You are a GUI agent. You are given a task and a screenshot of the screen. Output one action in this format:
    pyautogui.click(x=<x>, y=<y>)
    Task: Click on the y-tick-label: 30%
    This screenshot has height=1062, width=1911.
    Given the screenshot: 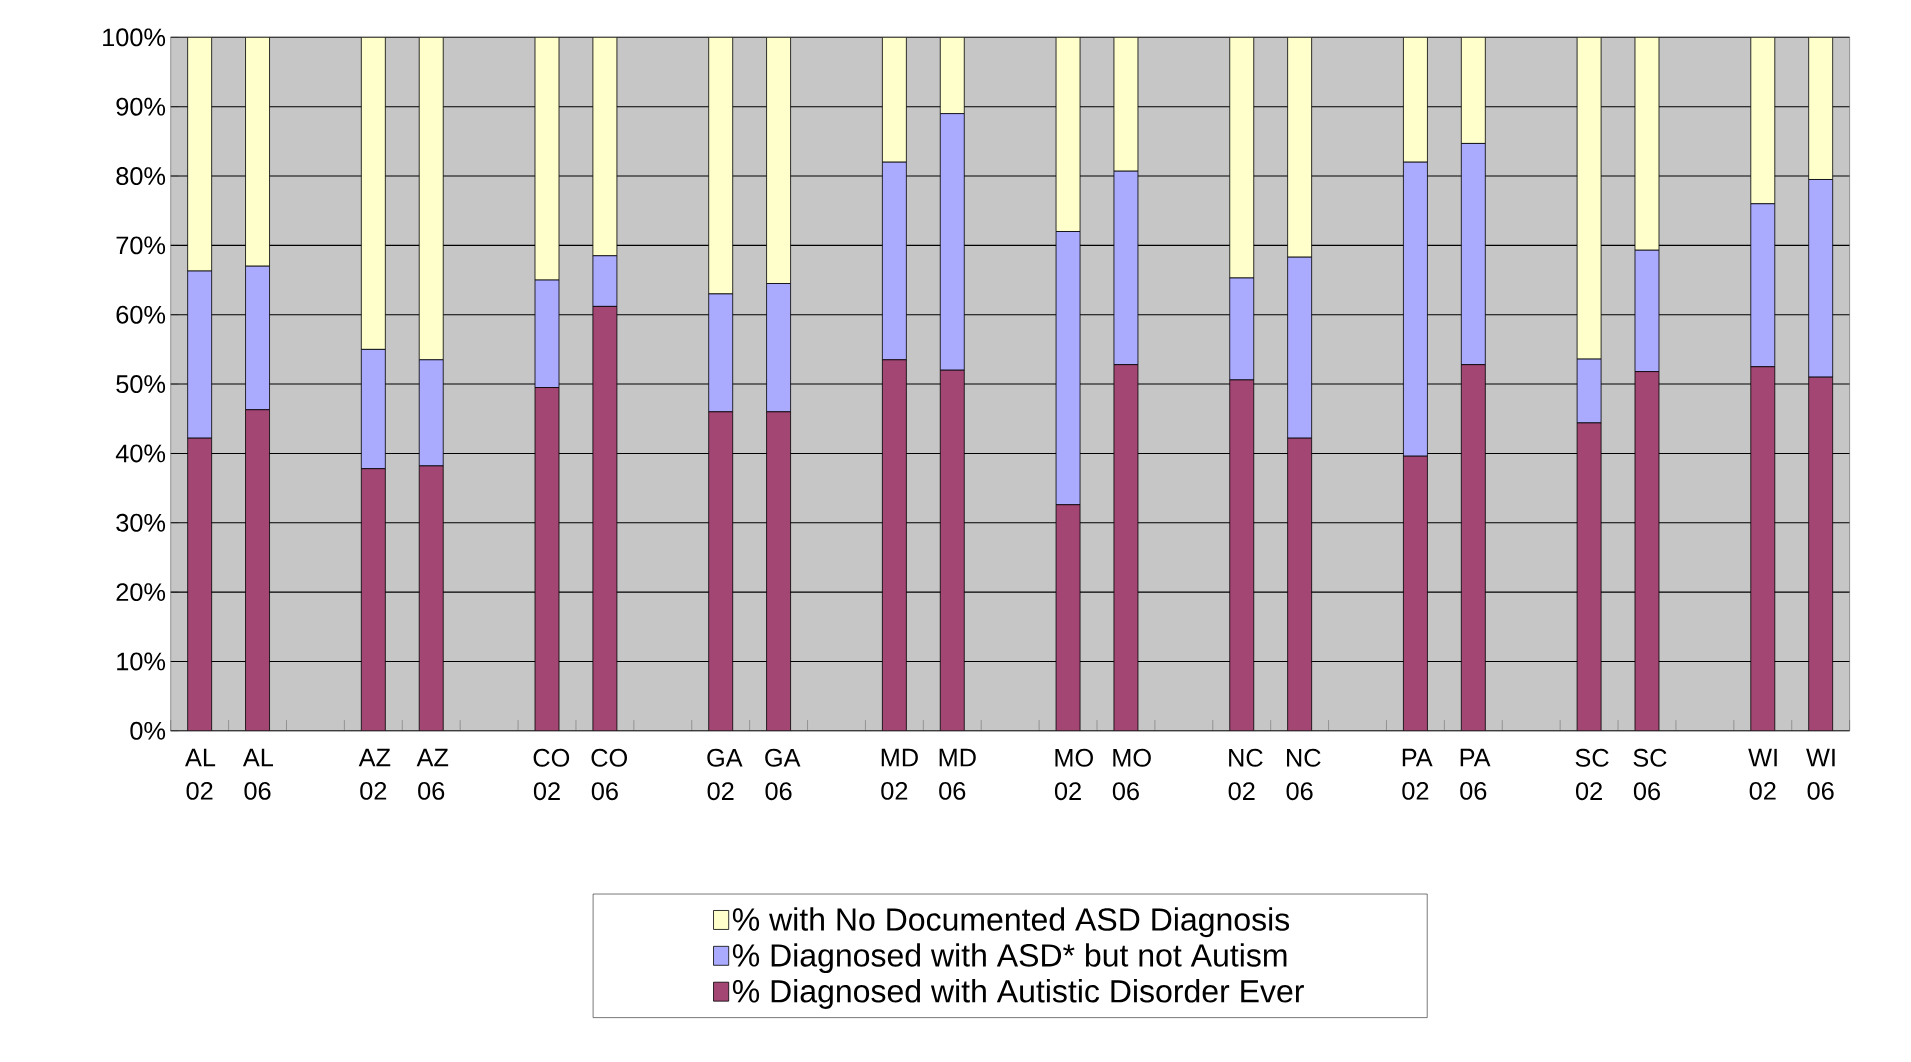 What is the action you would take?
    pyautogui.click(x=141, y=523)
    